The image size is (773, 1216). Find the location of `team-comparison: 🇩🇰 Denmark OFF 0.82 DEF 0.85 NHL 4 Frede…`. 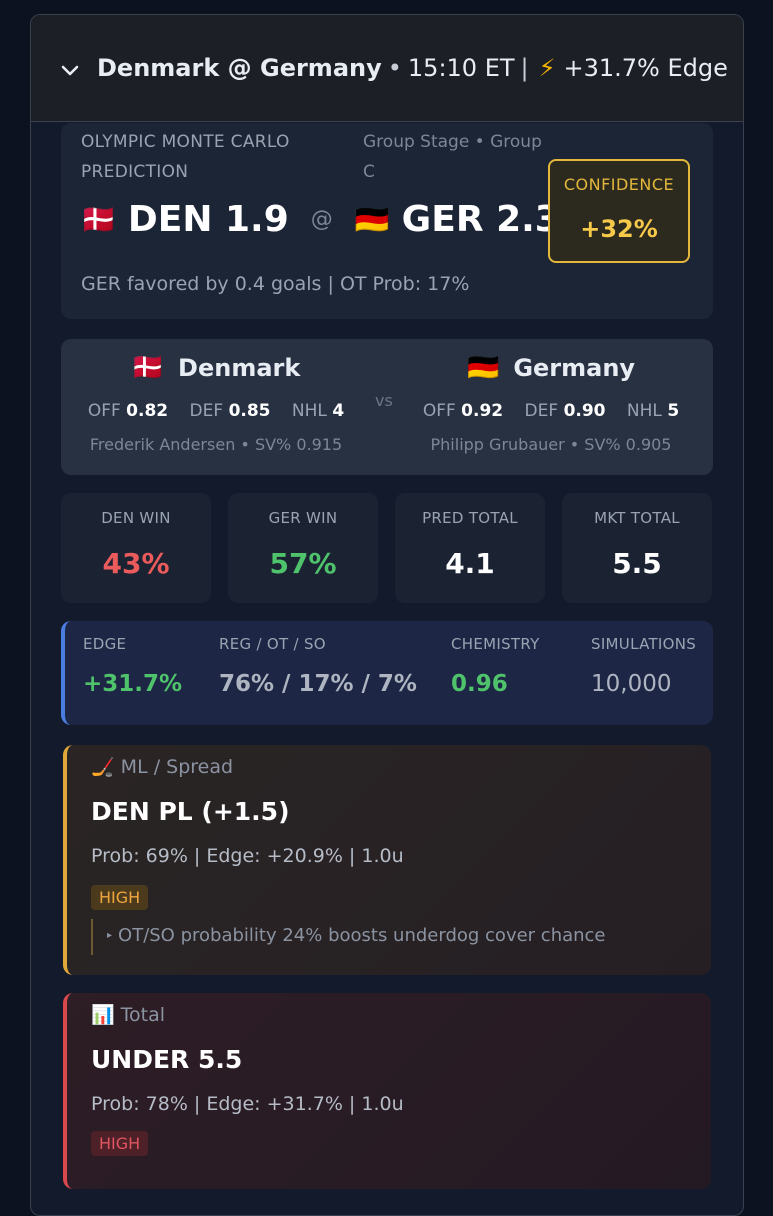

team-comparison: 🇩🇰 Denmark OFF 0.82 DEF 0.85 NHL 4 Frede… is located at coordinates (387, 407).